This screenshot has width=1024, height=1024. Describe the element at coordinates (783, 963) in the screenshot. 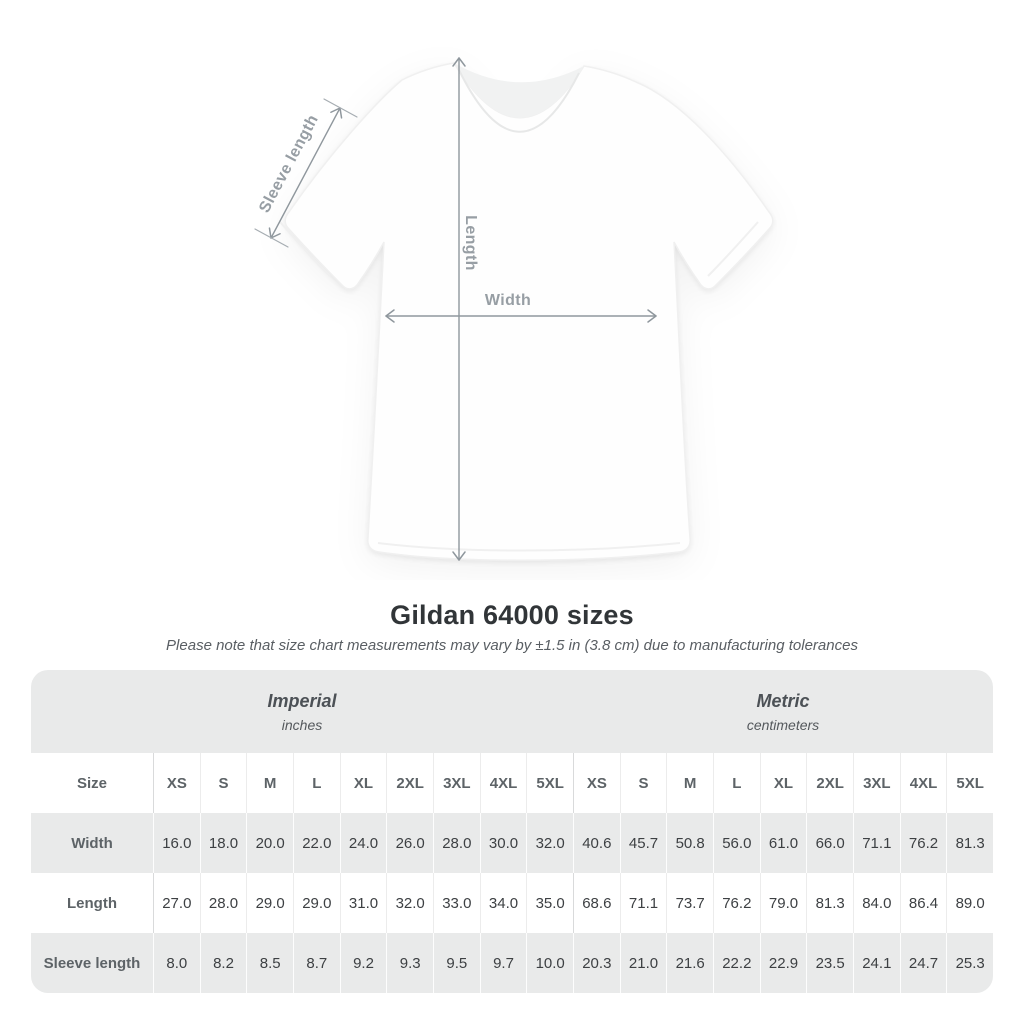

I see `measure-value-cell: 22.9` at that location.